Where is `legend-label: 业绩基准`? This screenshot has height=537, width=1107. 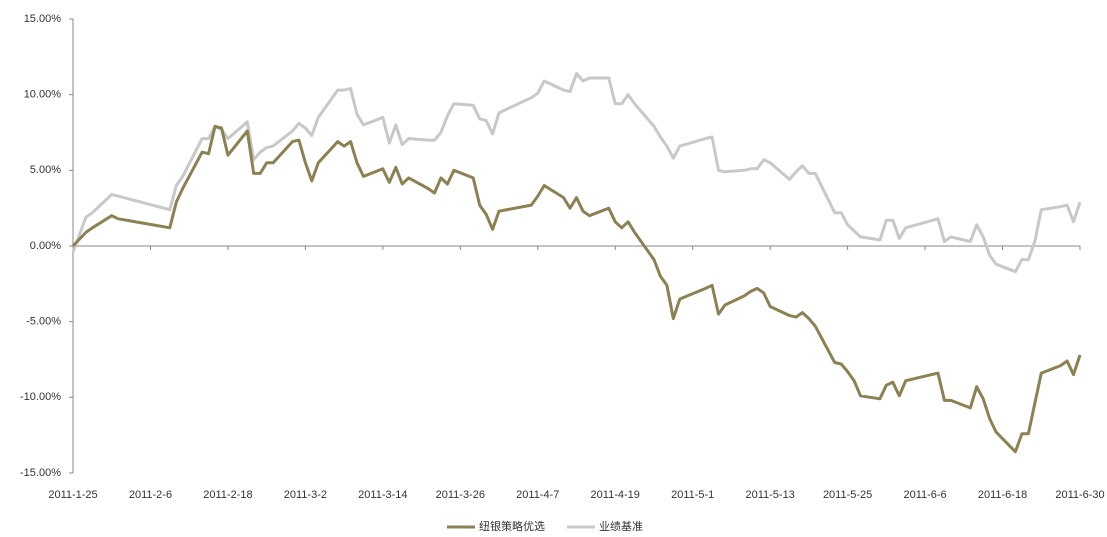 legend-label: 业绩基准 is located at coordinates (621, 526).